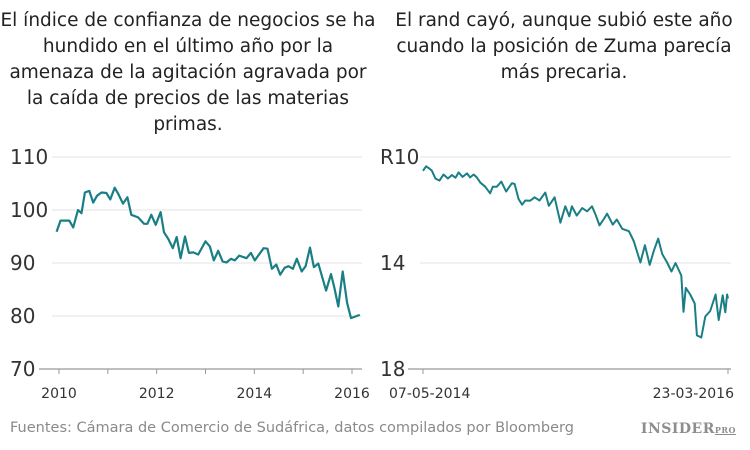  I want to click on right-x-tick-label-start: 07-05-2014, so click(429, 394).